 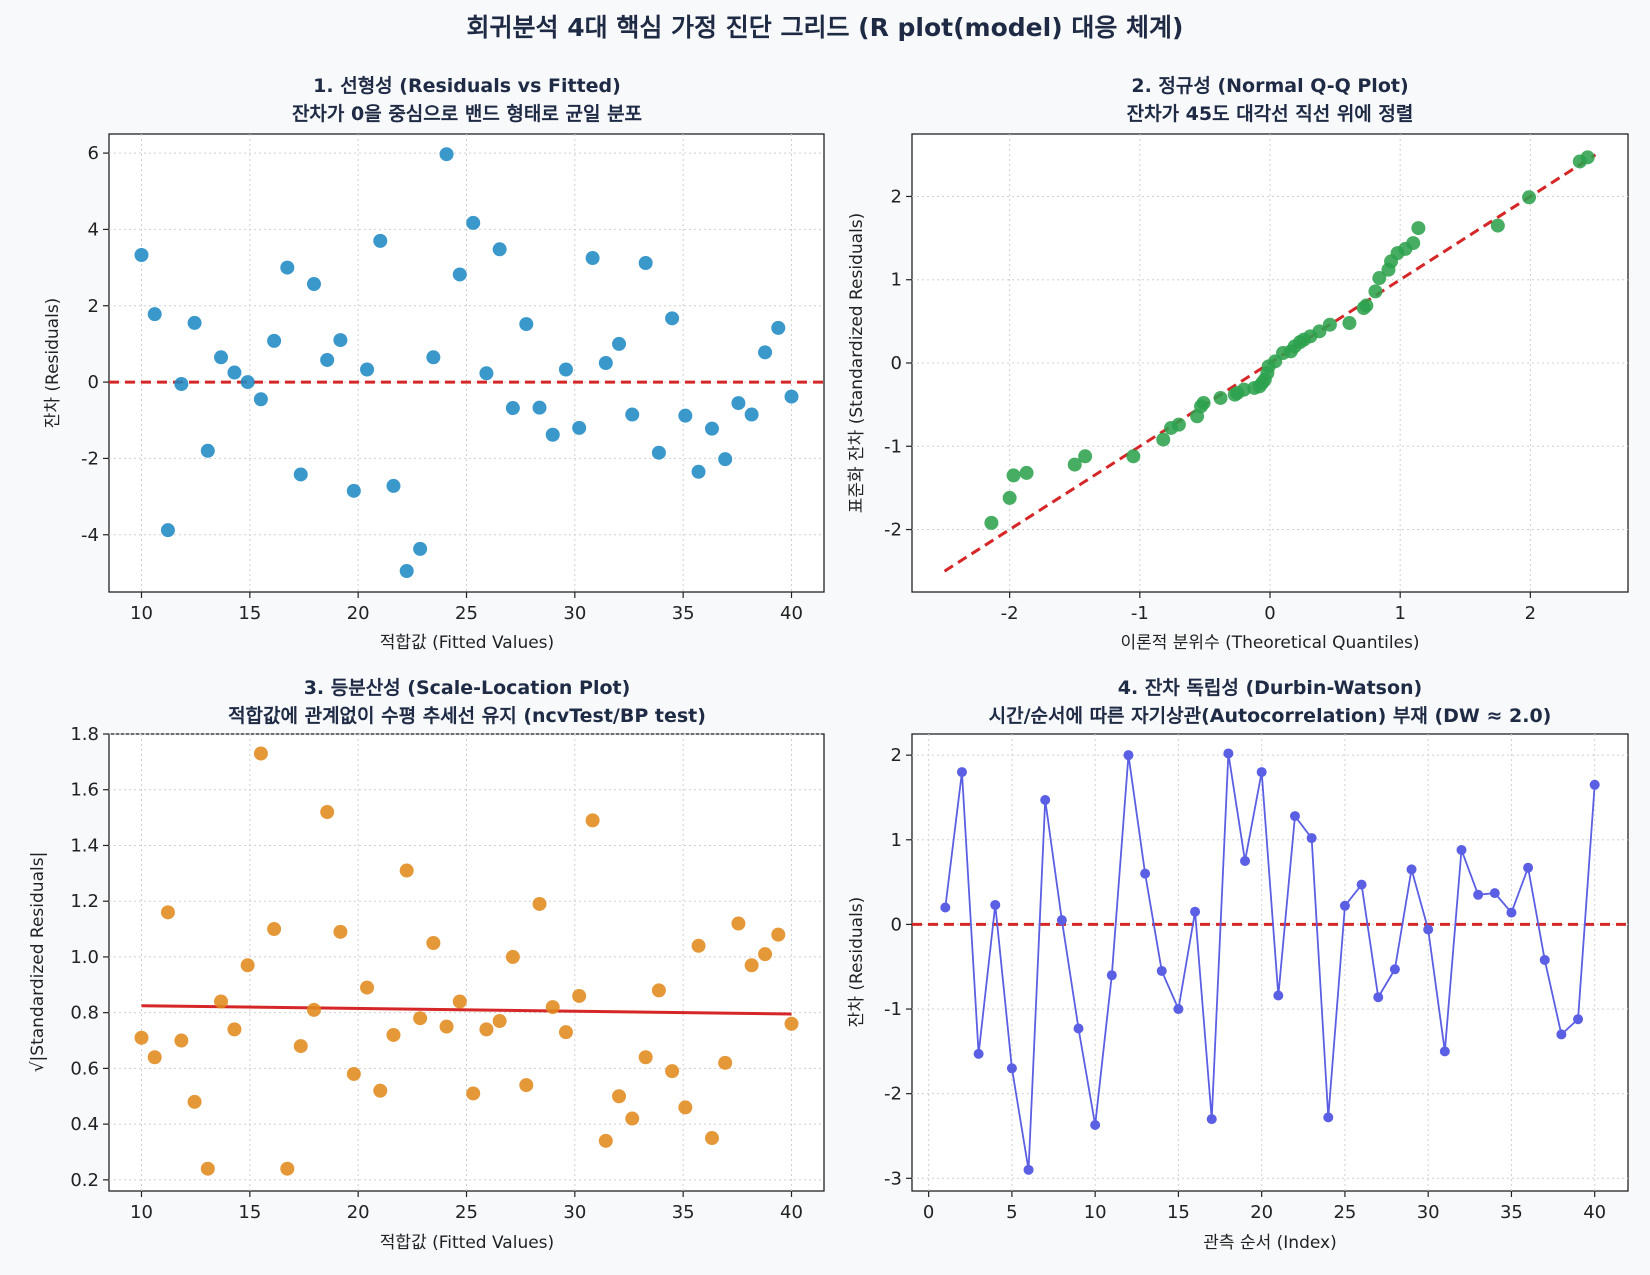 What do you see at coordinates (896, 840) in the screenshot?
I see `y-tick-label: 1` at bounding box center [896, 840].